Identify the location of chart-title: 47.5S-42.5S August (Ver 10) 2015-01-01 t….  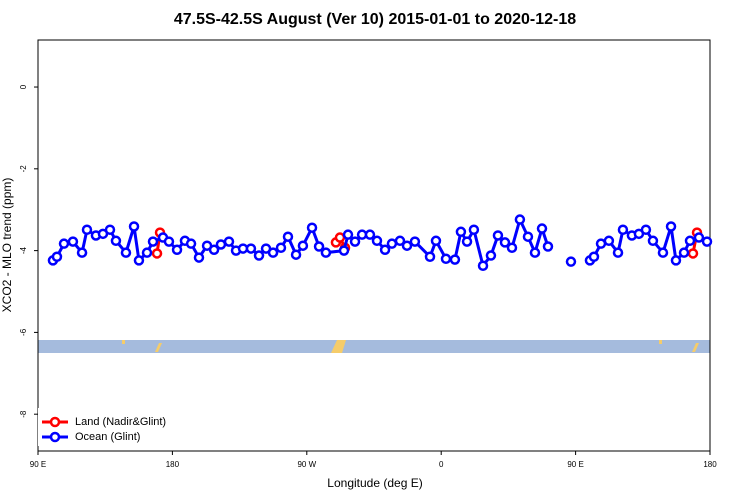
(375, 19).